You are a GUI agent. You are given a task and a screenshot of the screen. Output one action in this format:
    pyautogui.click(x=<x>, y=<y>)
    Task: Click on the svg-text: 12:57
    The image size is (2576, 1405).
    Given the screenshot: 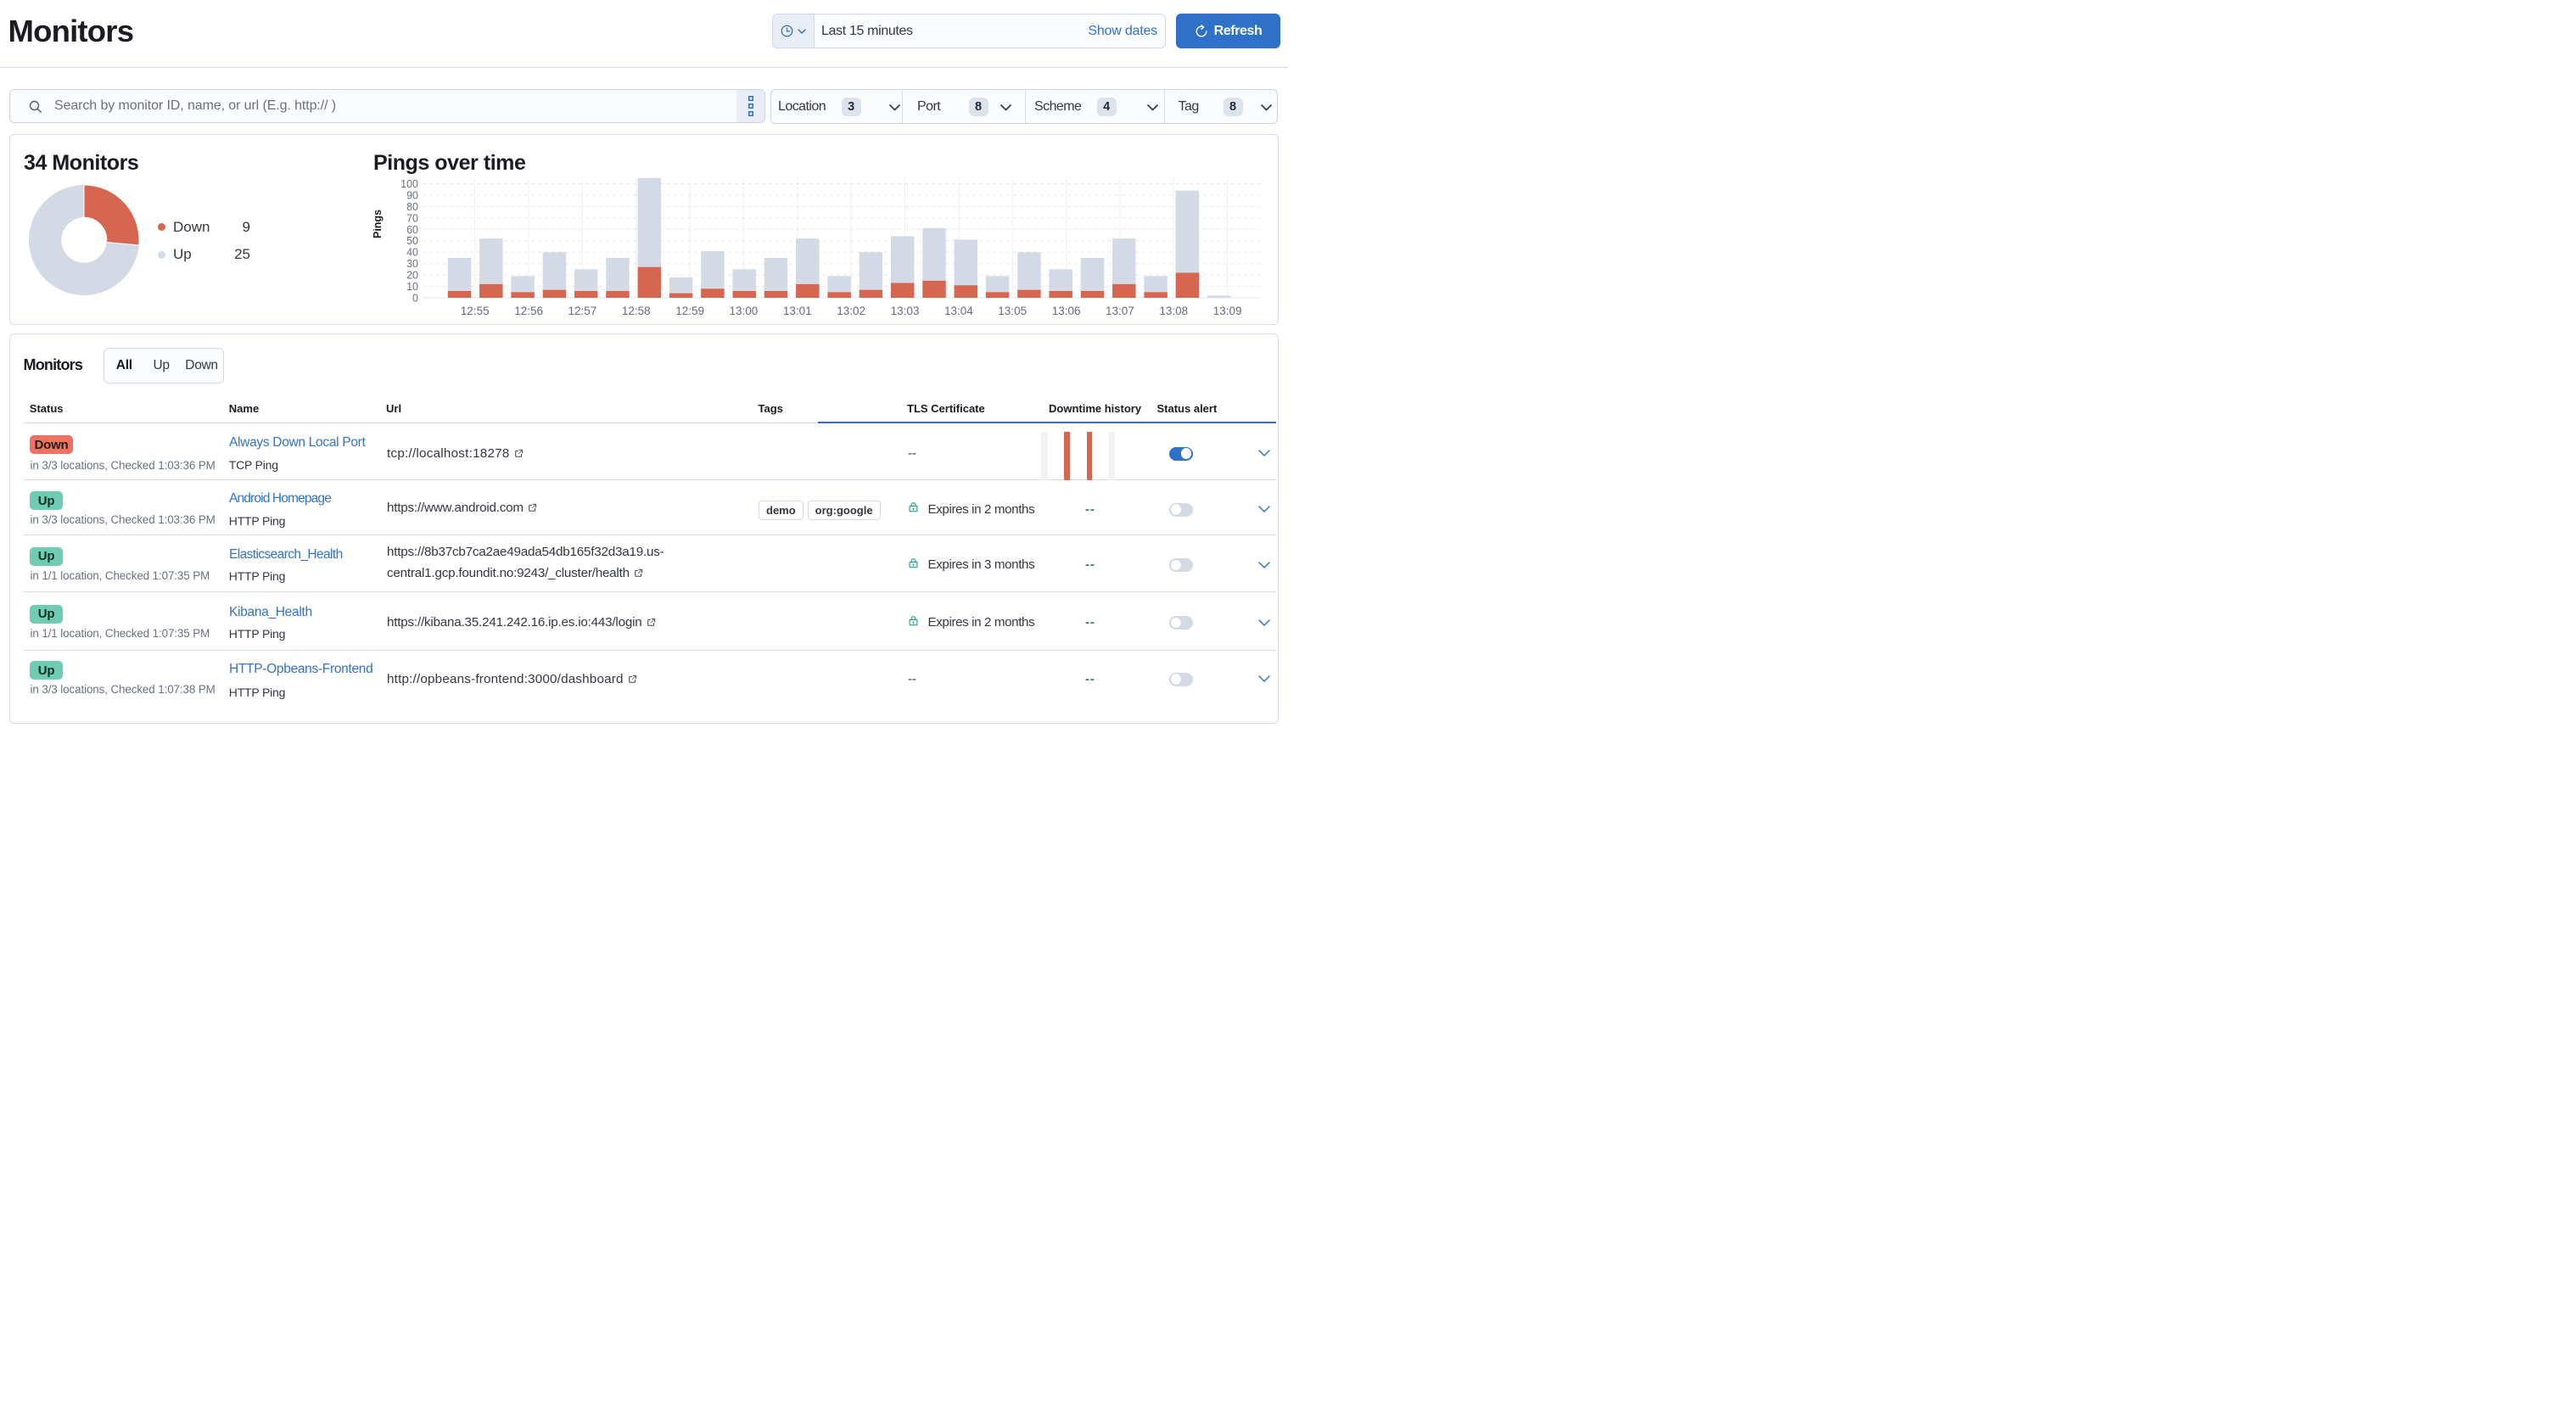 What is the action you would take?
    pyautogui.click(x=582, y=311)
    